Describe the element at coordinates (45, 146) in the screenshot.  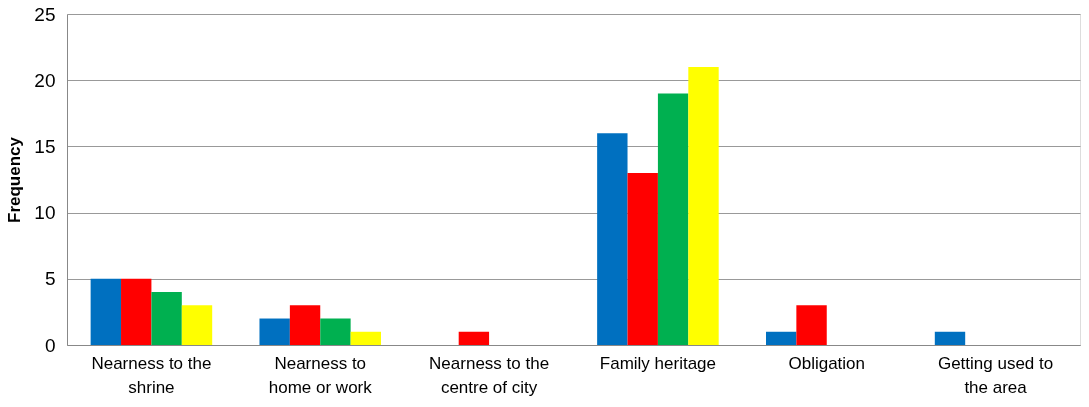
I see `y-tick-label: 15` at that location.